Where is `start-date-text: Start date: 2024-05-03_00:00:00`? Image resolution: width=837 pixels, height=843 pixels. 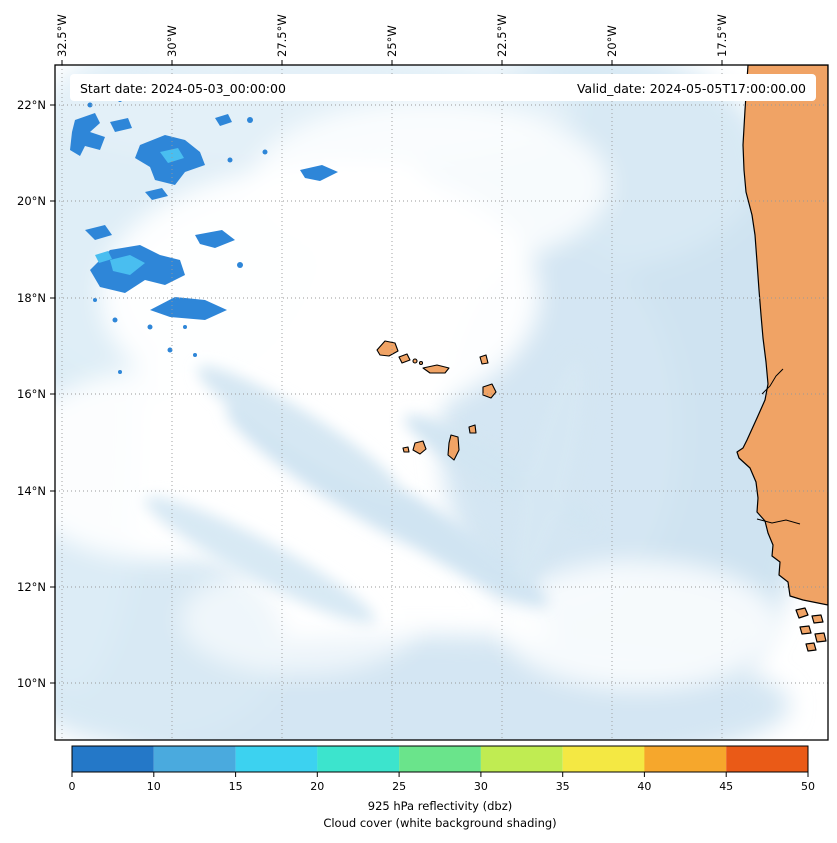 start-date-text: Start date: 2024-05-03_00:00:00 is located at coordinates (183, 88).